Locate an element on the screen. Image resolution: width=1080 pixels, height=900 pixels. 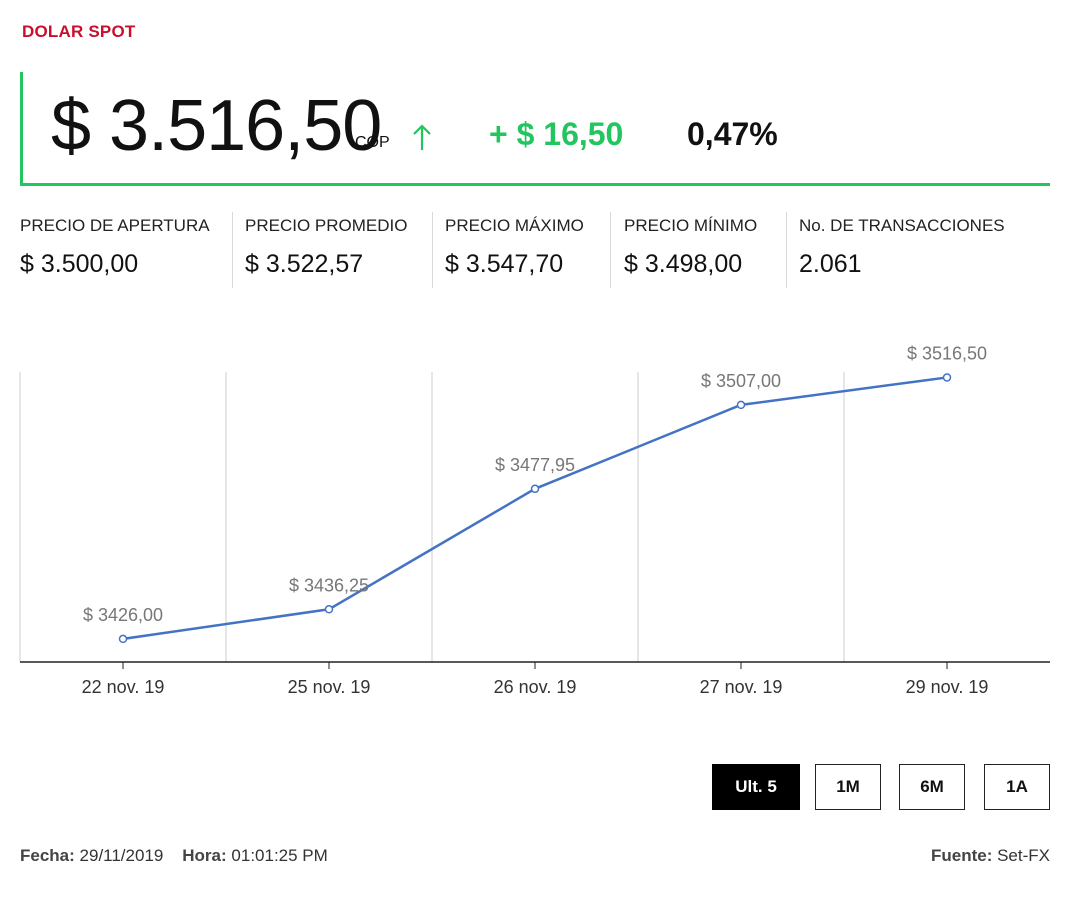
source: Fuente: Set-FX is located at coordinates (990, 856).